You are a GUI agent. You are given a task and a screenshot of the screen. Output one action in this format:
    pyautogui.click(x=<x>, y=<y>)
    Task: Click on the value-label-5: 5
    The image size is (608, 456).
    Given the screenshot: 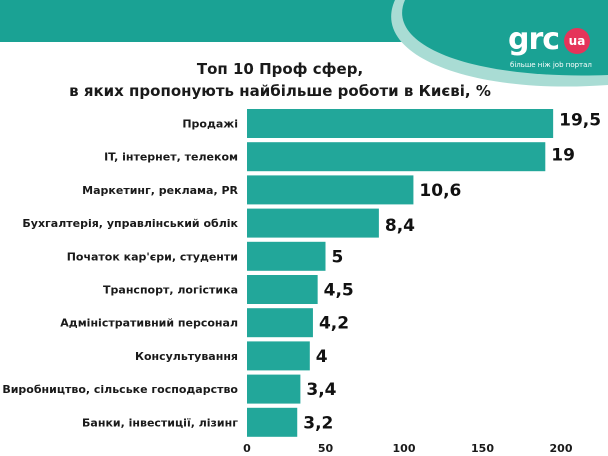 What is the action you would take?
    pyautogui.click(x=338, y=257)
    